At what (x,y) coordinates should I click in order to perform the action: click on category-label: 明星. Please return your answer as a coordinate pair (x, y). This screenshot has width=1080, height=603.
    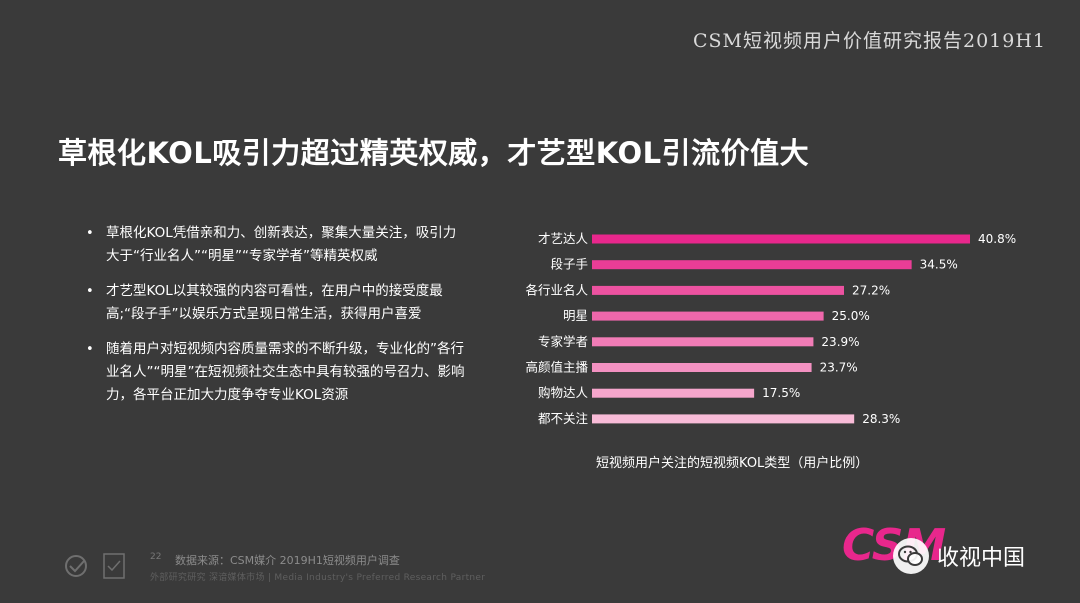
    Looking at the image, I should click on (575, 315).